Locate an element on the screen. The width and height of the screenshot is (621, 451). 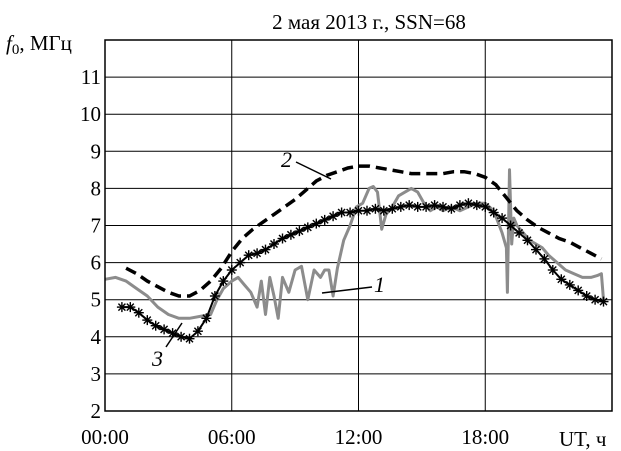
y-axis-label: f0, МГц is located at coordinates (39, 44).